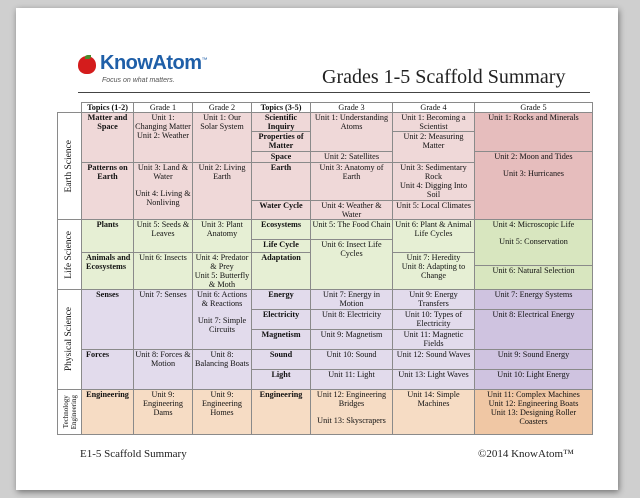 The height and width of the screenshot is (498, 640). I want to click on topic-cell: Patterns on Earth, so click(107, 191).